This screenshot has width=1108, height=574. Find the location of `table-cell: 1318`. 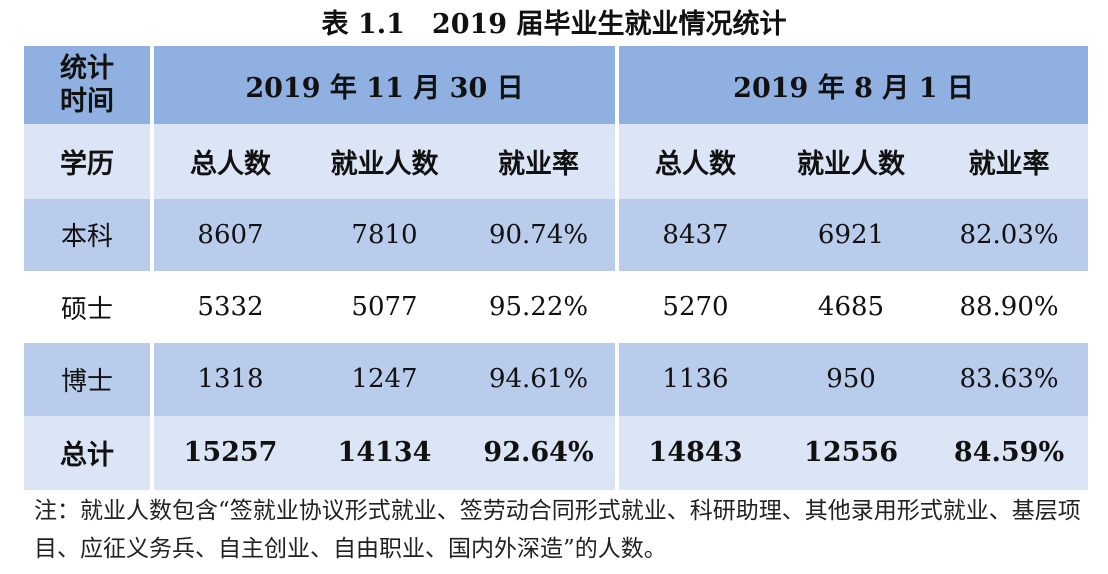

table-cell: 1318 is located at coordinates (229, 379).